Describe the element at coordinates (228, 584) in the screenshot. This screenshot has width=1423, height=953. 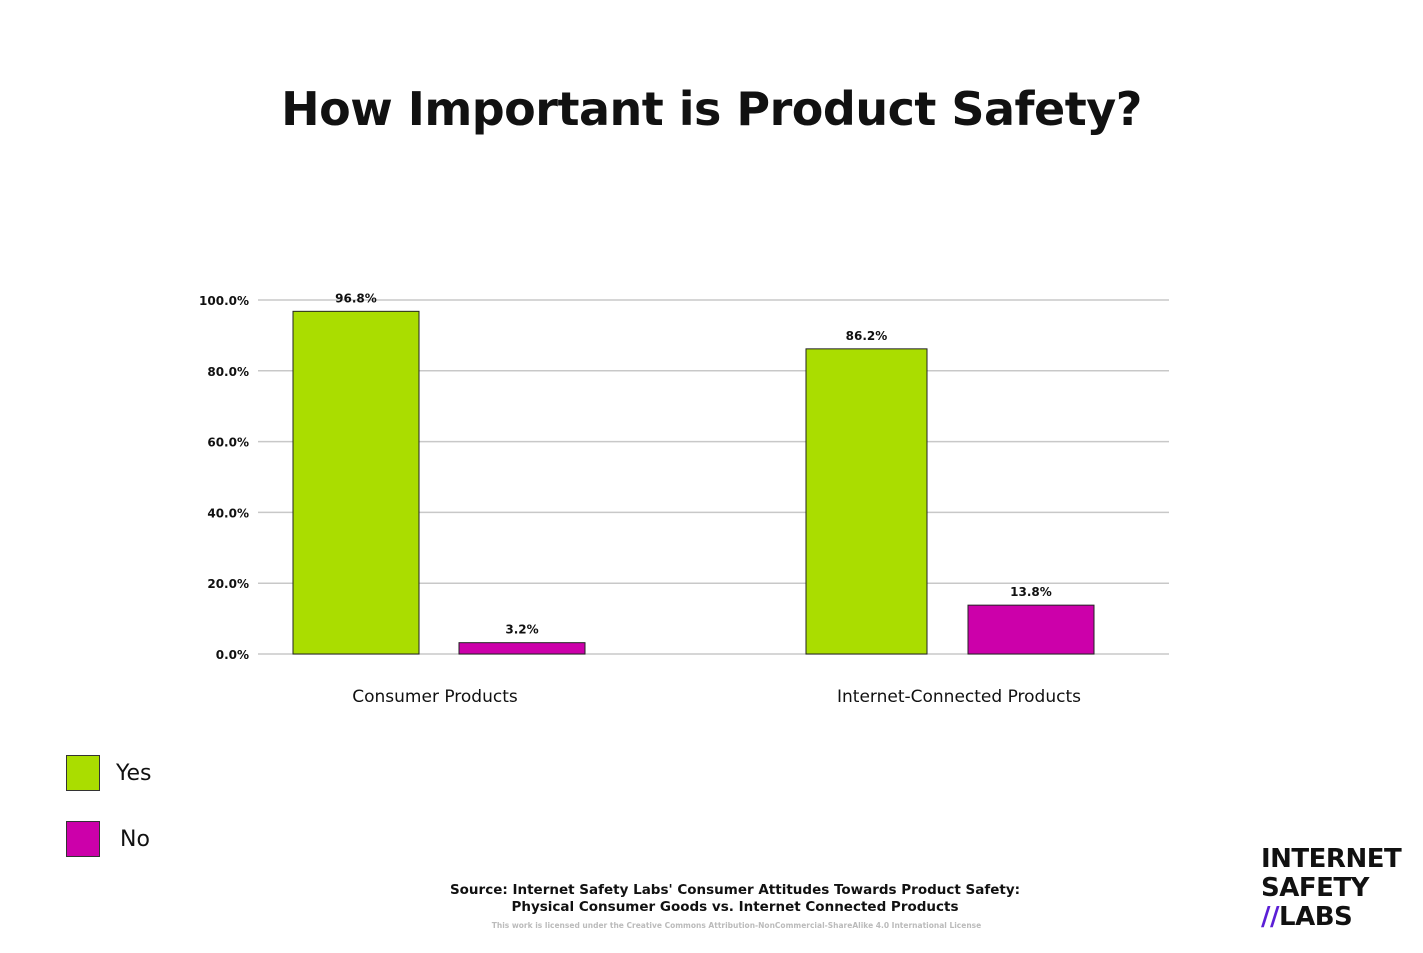
I see `y-tick-label: 20.0%` at that location.